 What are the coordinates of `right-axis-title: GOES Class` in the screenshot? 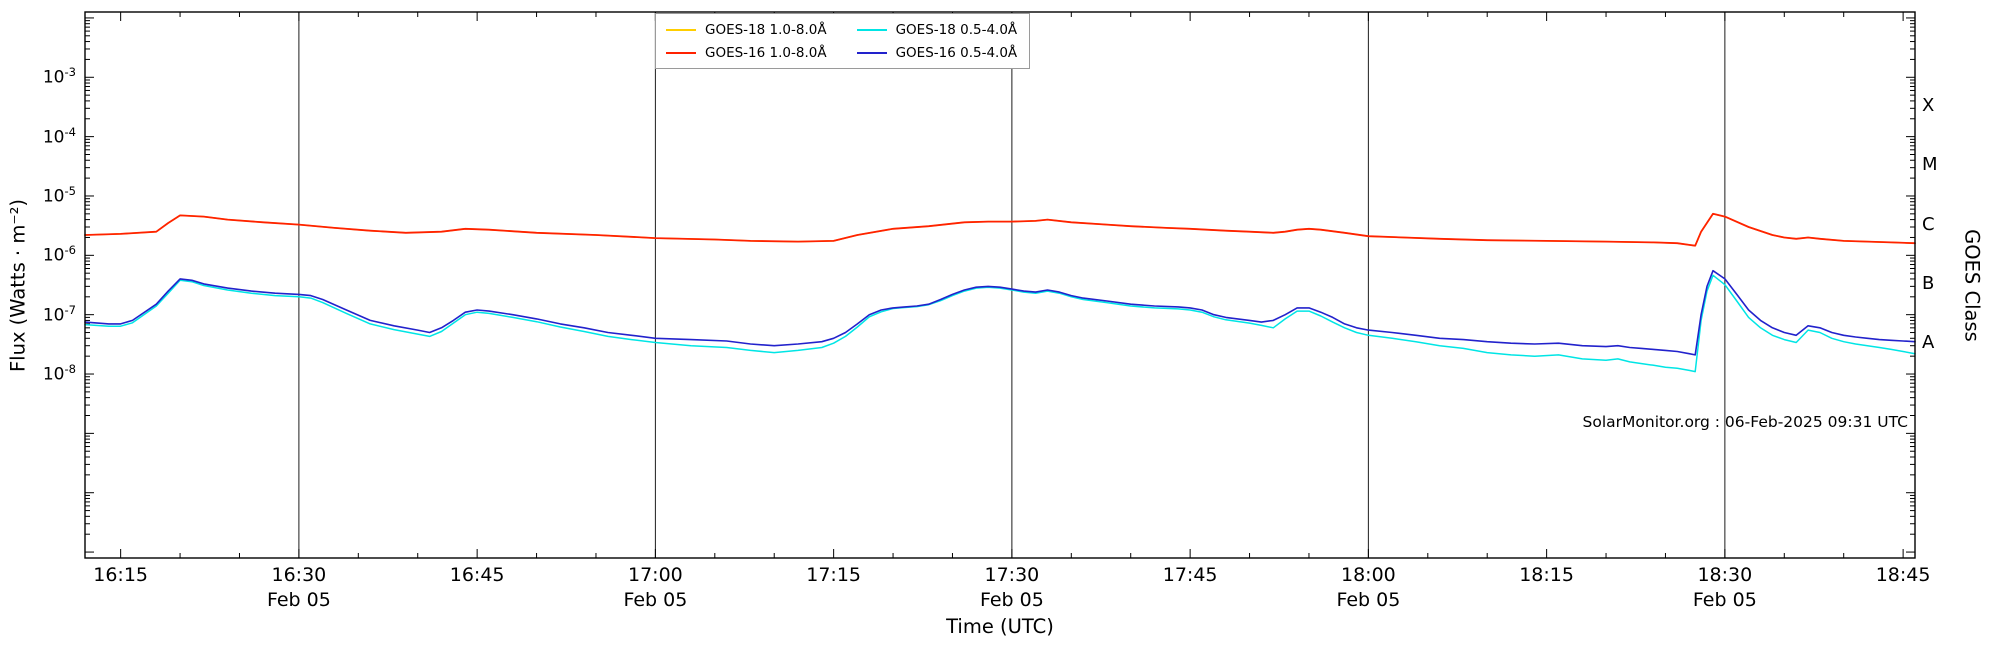 It's located at (1972, 285).